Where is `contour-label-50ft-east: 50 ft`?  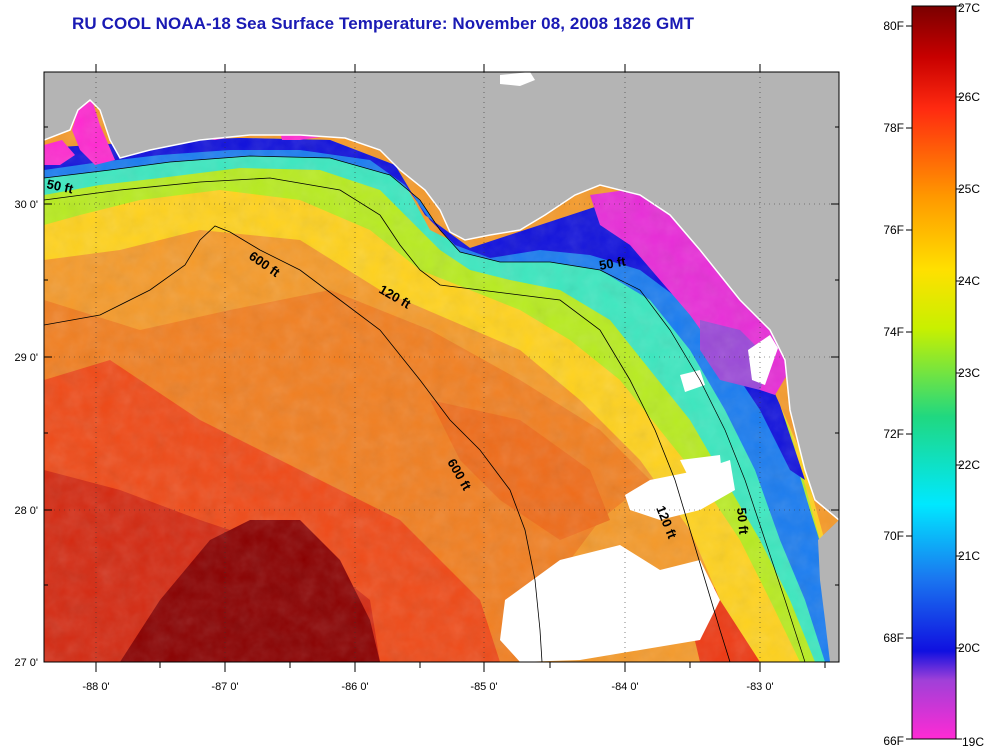 contour-label-50ft-east: 50 ft is located at coordinates (613, 263).